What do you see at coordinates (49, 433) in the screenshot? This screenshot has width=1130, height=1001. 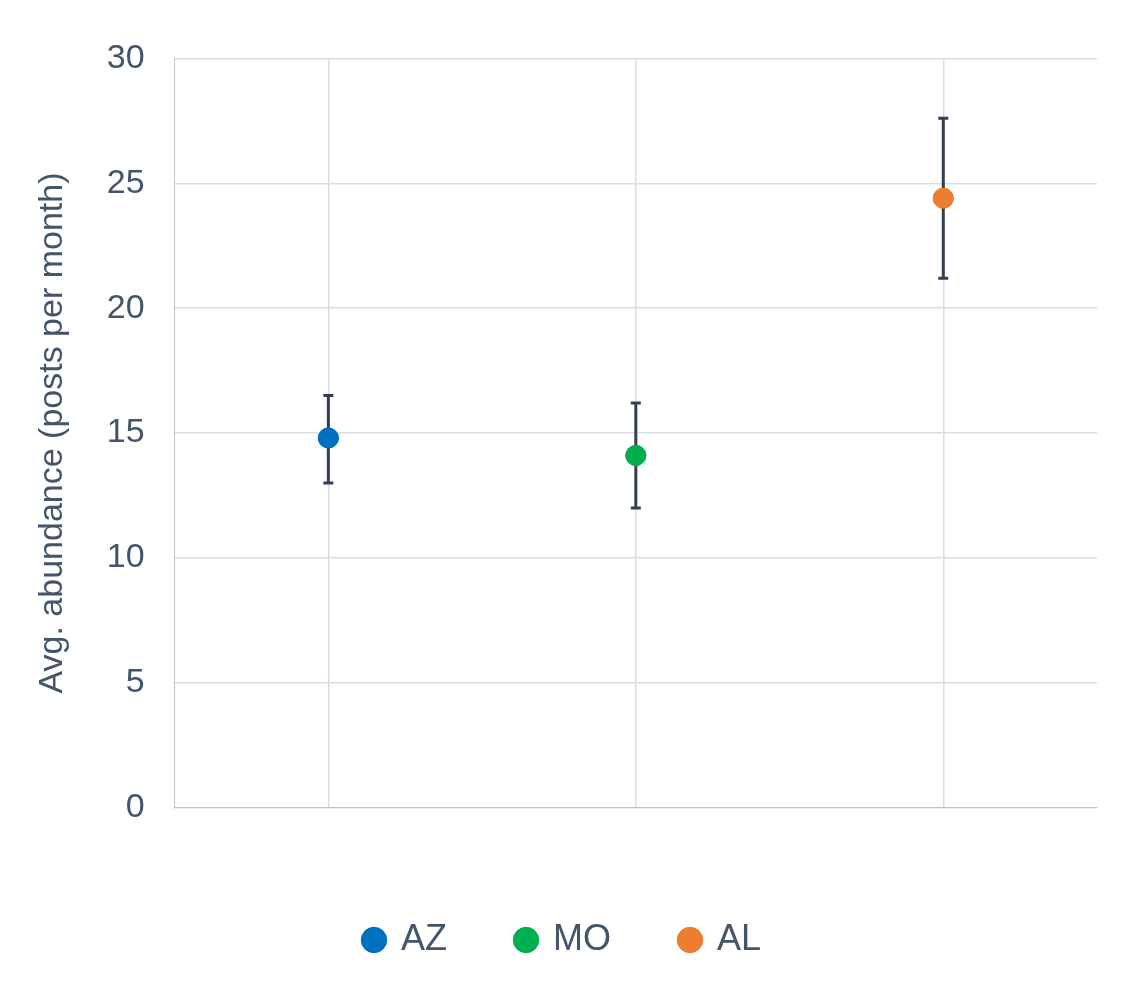 I see `y-axis-title: Avg. abundance (posts per month)` at bounding box center [49, 433].